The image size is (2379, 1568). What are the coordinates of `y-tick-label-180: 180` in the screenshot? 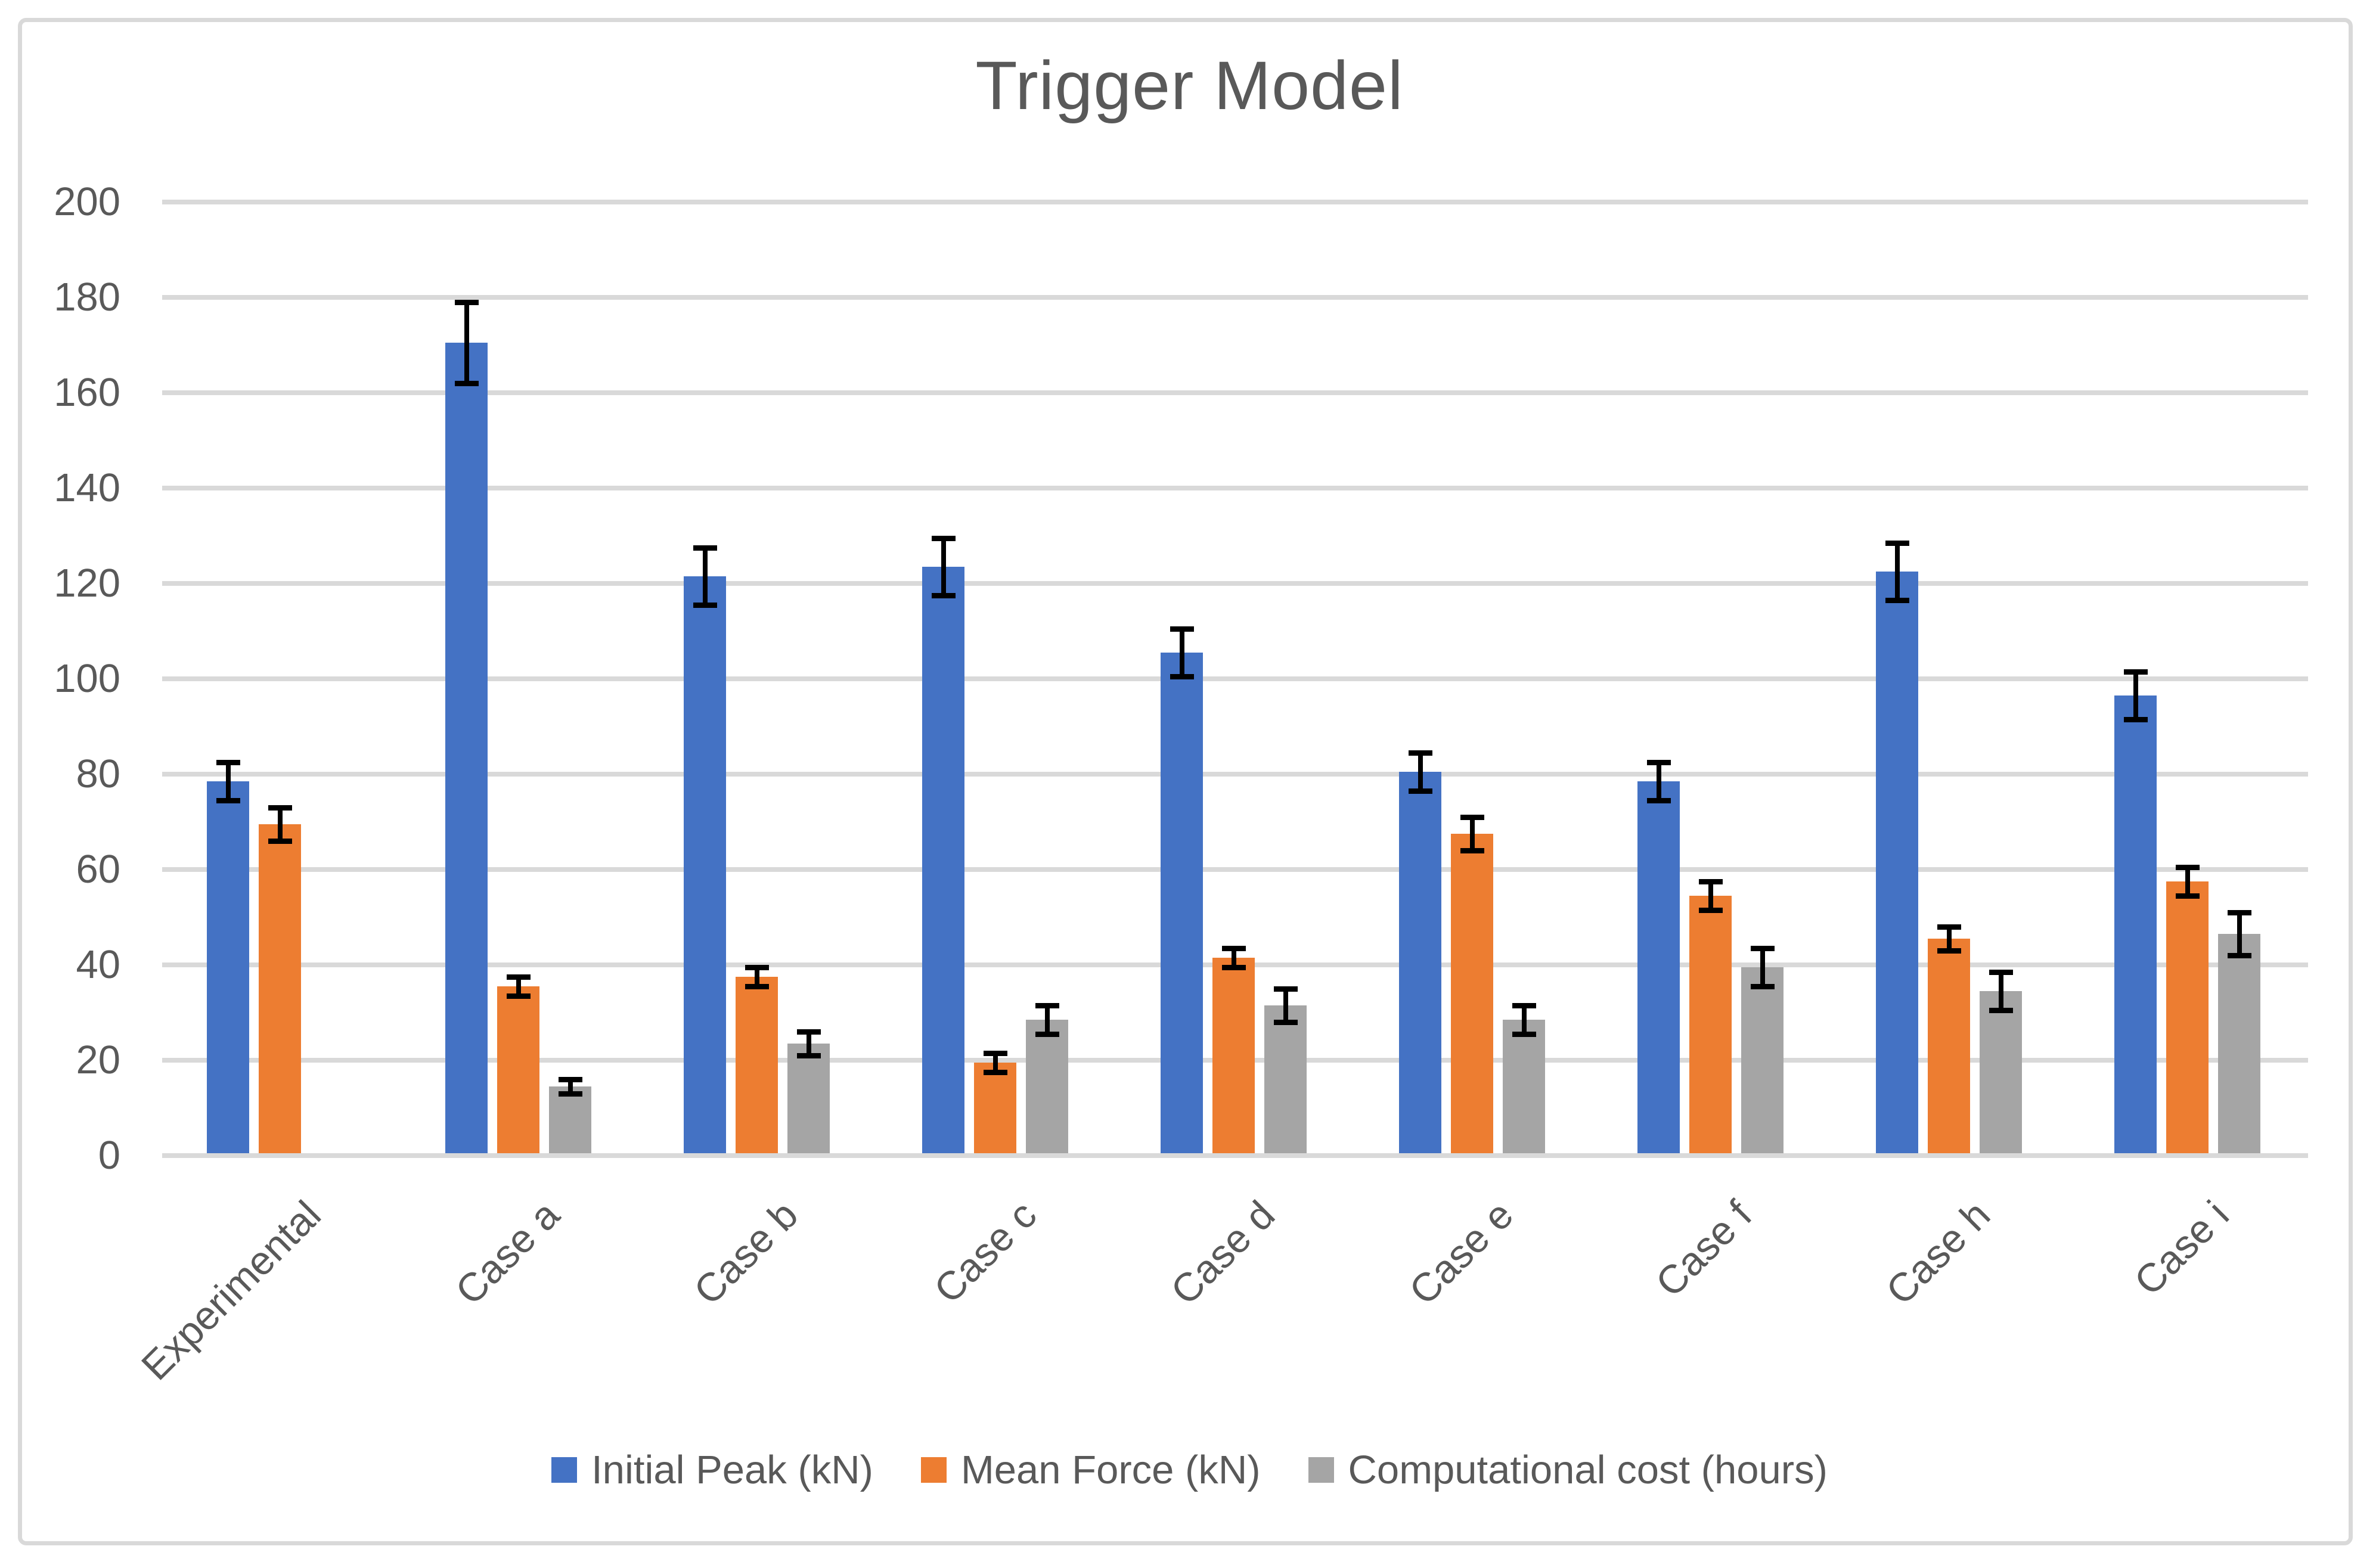 It's located at (87, 297).